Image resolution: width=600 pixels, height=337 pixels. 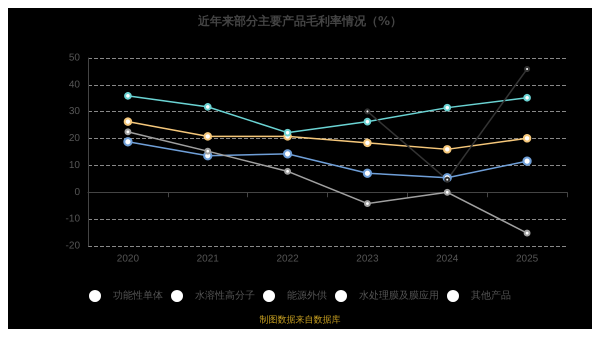 What do you see at coordinates (73, 219) in the screenshot?
I see `y-tick-label: -10` at bounding box center [73, 219].